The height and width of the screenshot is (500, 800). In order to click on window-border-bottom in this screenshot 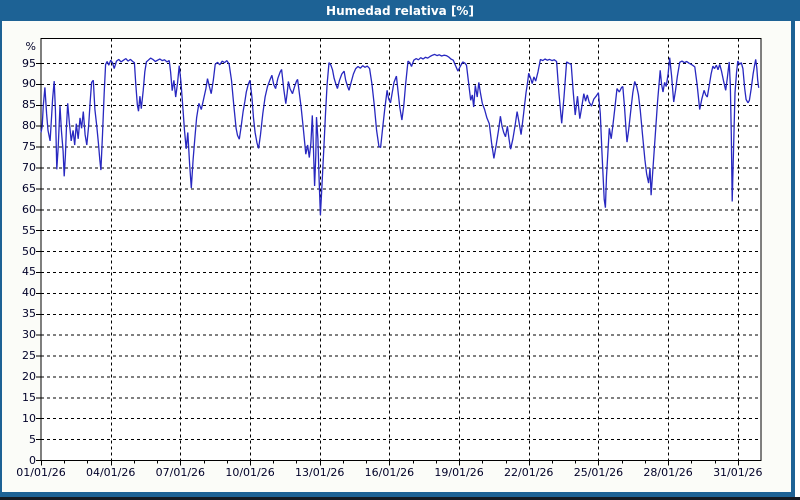, I will do `click(397, 494)`.